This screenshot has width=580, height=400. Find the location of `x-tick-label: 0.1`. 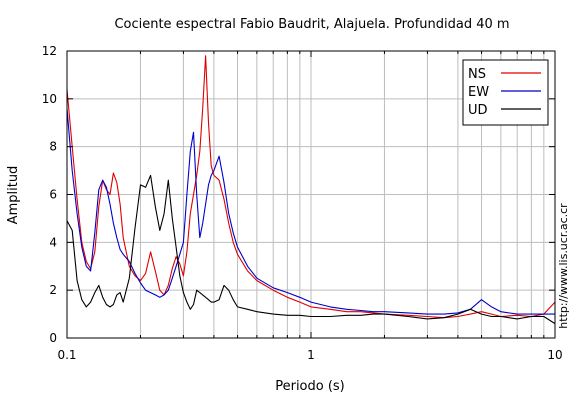

x-tick-label: 0.1 is located at coordinates (66, 355).